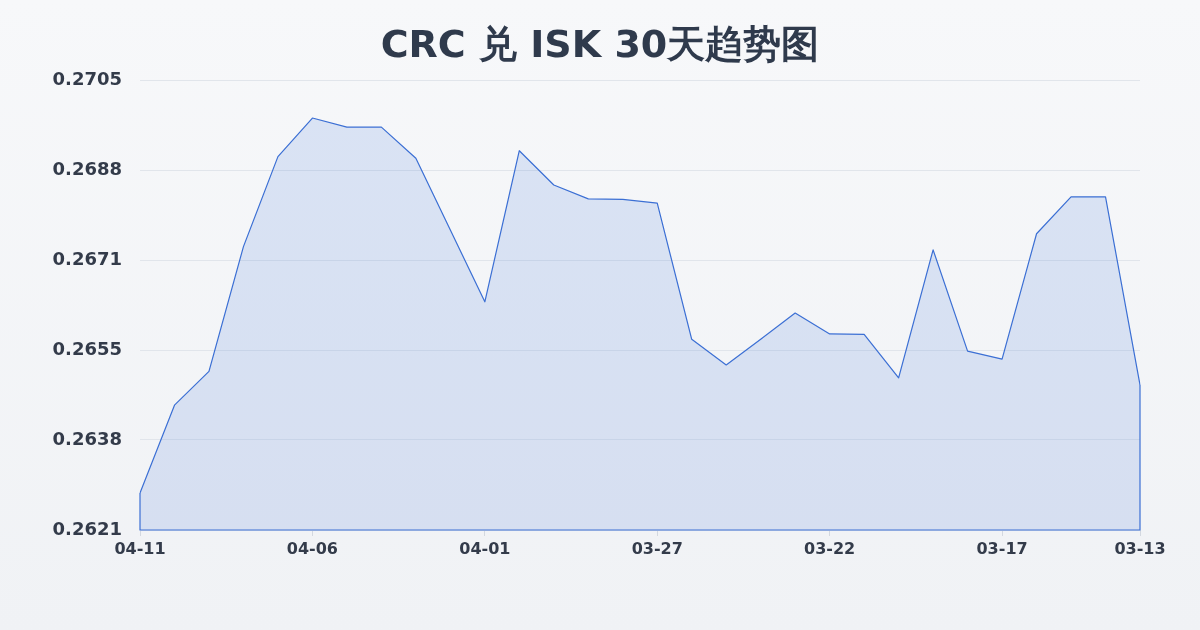 This screenshot has width=1200, height=630. I want to click on x-tick-label: 03-17, so click(1002, 548).